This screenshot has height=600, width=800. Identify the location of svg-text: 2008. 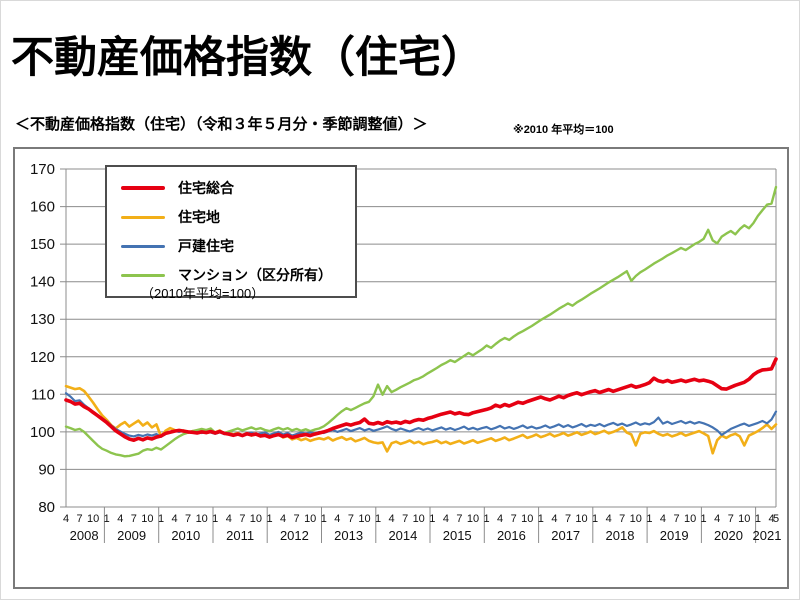
(84, 535).